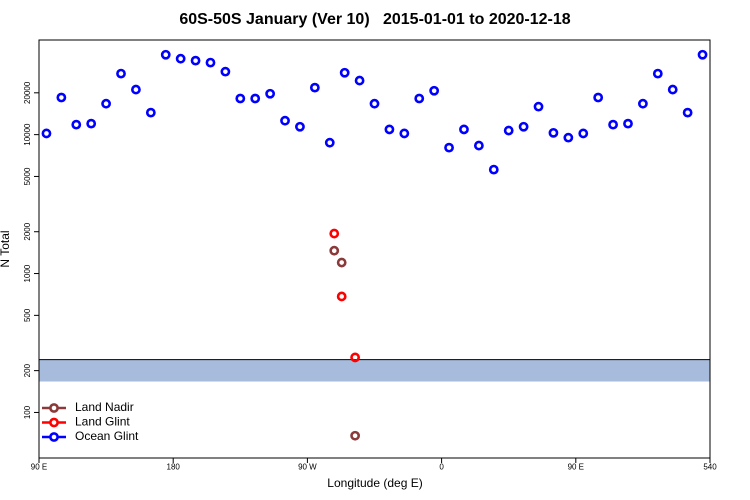 Image resolution: width=750 pixels, height=500 pixels. What do you see at coordinates (102, 422) in the screenshot?
I see `legend-label: Land Glint` at bounding box center [102, 422].